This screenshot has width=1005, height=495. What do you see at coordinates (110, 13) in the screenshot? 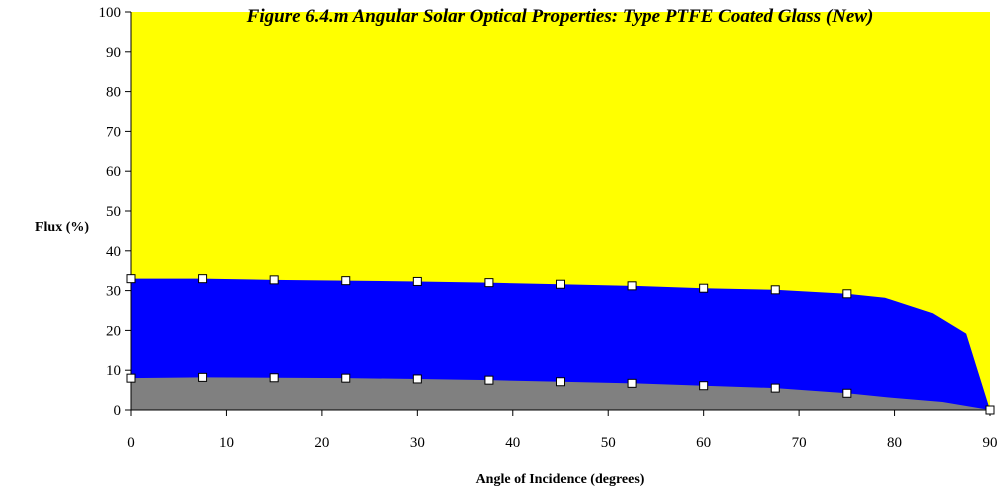
I see `y-tick-label: 100` at bounding box center [110, 13].